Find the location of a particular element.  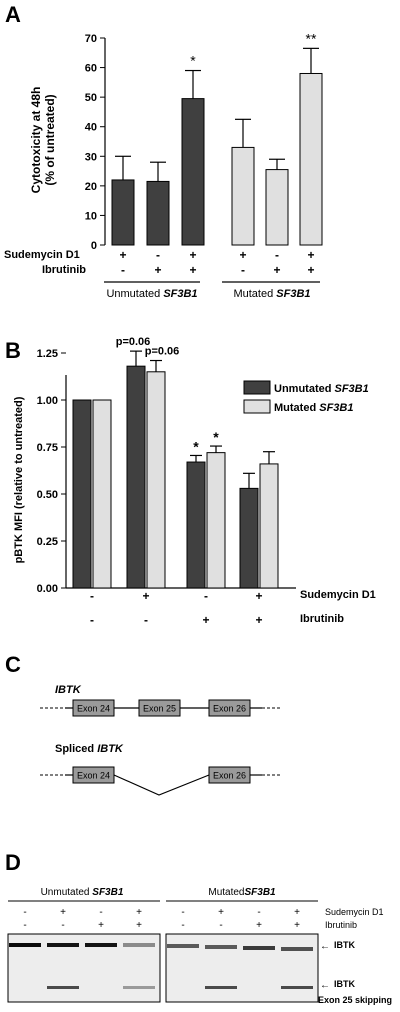

panel-a-row-ibrutinib: Ibrutinib is located at coordinates (64, 270).